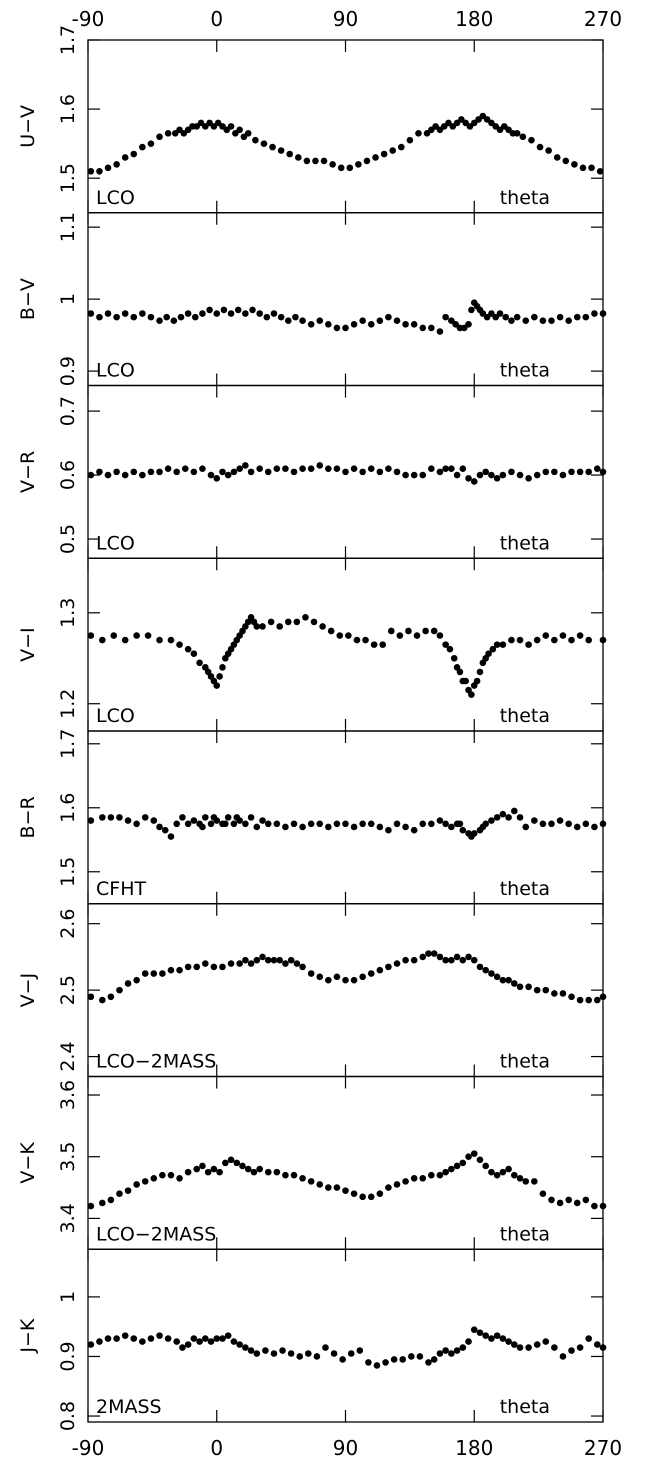 The width and height of the screenshot is (653, 1459). Describe the element at coordinates (28, 990) in the screenshot. I see `y-axis-label: V−J` at that location.